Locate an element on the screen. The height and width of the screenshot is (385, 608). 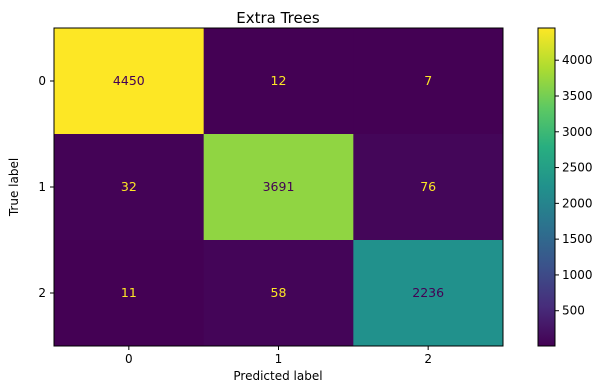
colorbar-tick-label: 1000 is located at coordinates (577, 275).